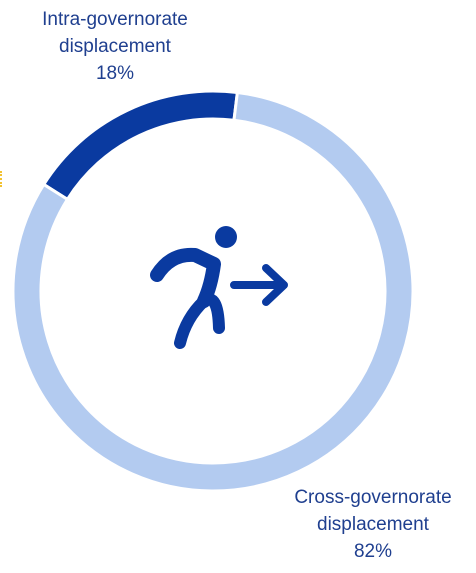 This screenshot has height=573, width=476. Describe the element at coordinates (373, 551) in the screenshot. I see `data-label-cross-value: 82%` at that location.